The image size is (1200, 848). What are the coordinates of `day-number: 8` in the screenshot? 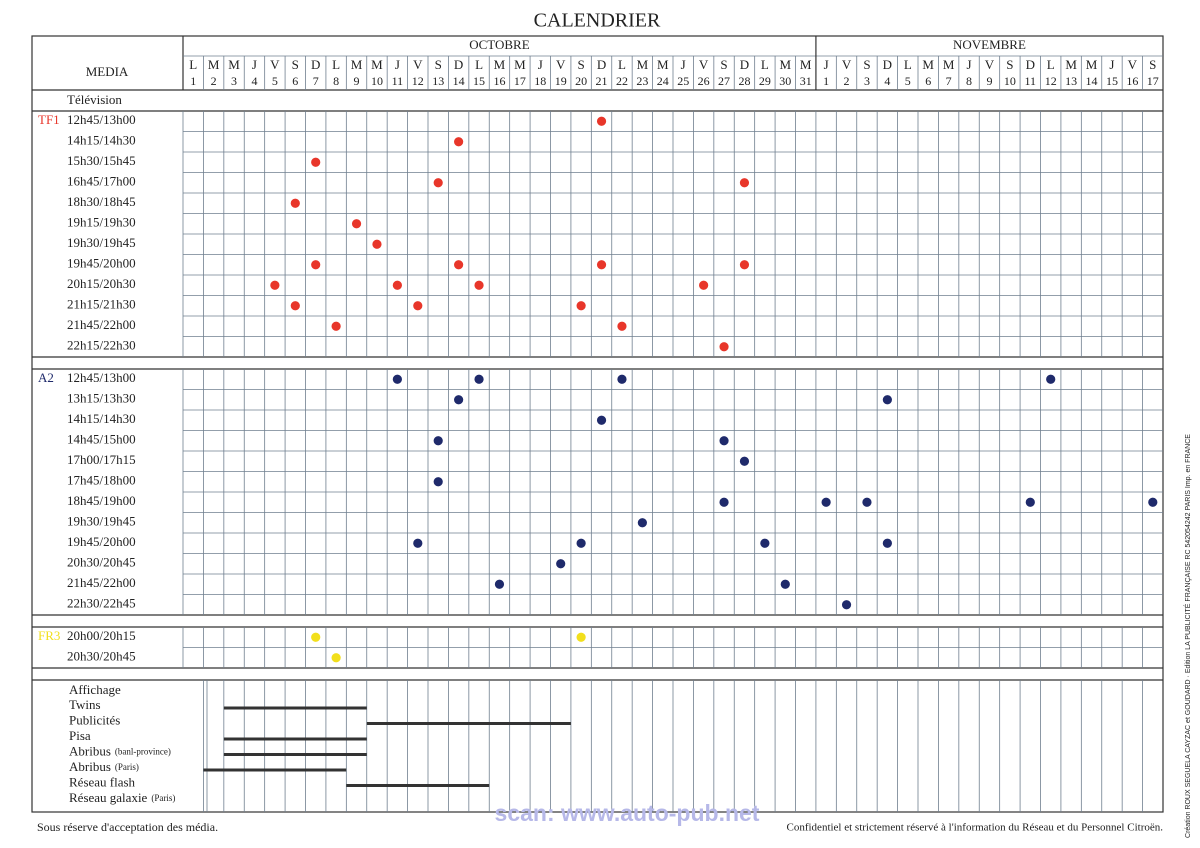 It's located at (336, 81).